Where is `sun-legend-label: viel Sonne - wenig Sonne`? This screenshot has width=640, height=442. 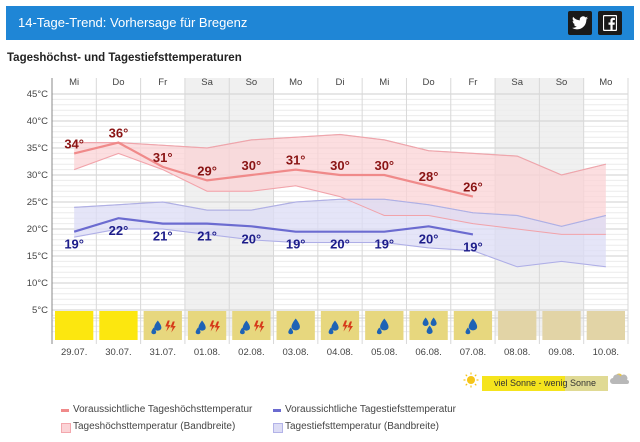 sun-legend-label: viel Sonne - wenig Sonne is located at coordinates (545, 383).